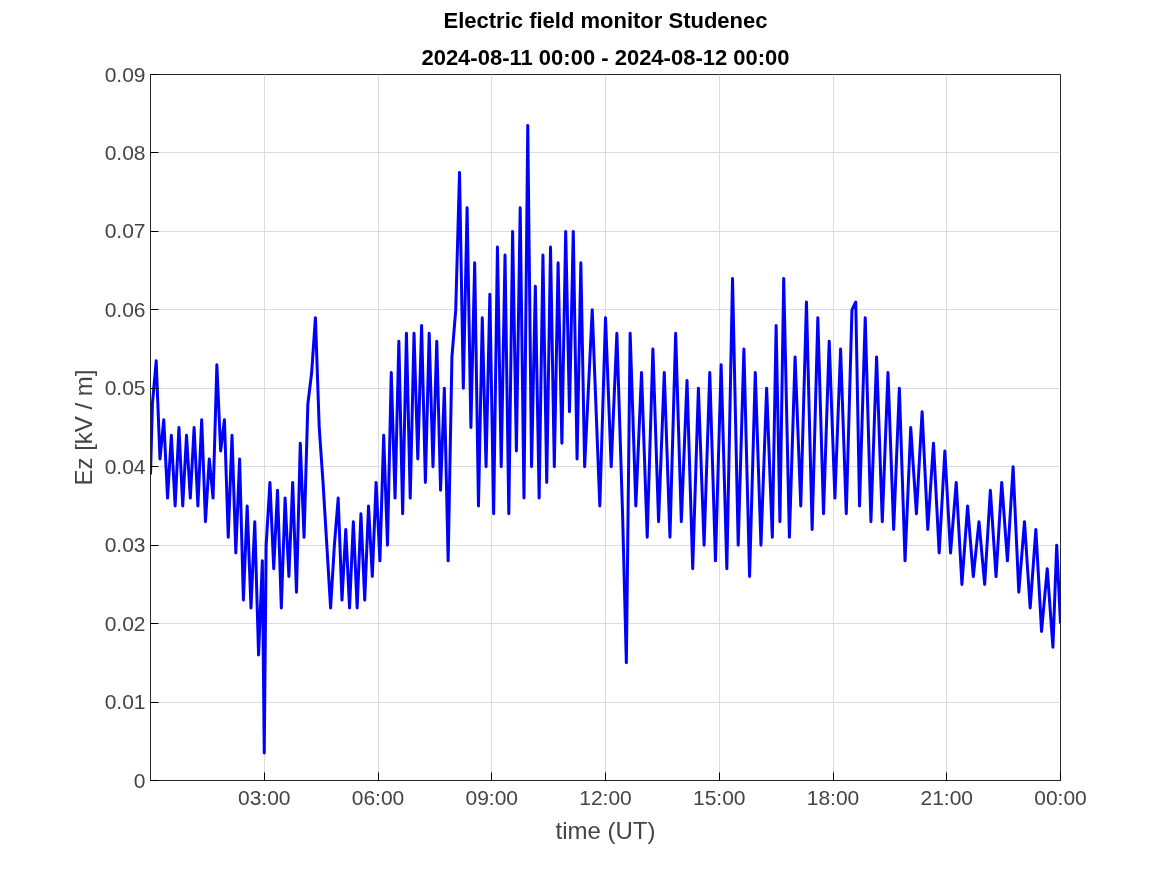 The height and width of the screenshot is (875, 1167). Describe the element at coordinates (125, 309) in the screenshot. I see `y-tick-label: 0.06` at that location.